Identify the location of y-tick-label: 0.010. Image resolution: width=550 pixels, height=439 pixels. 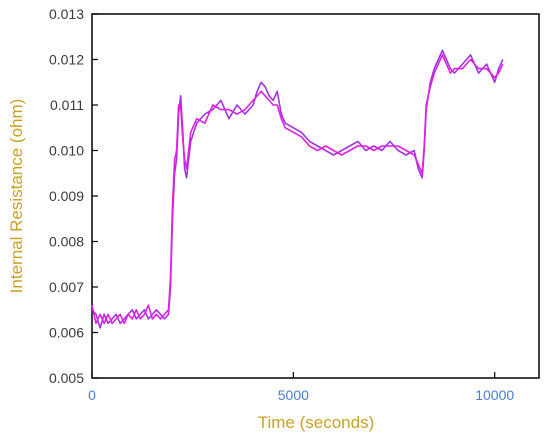
(66, 151).